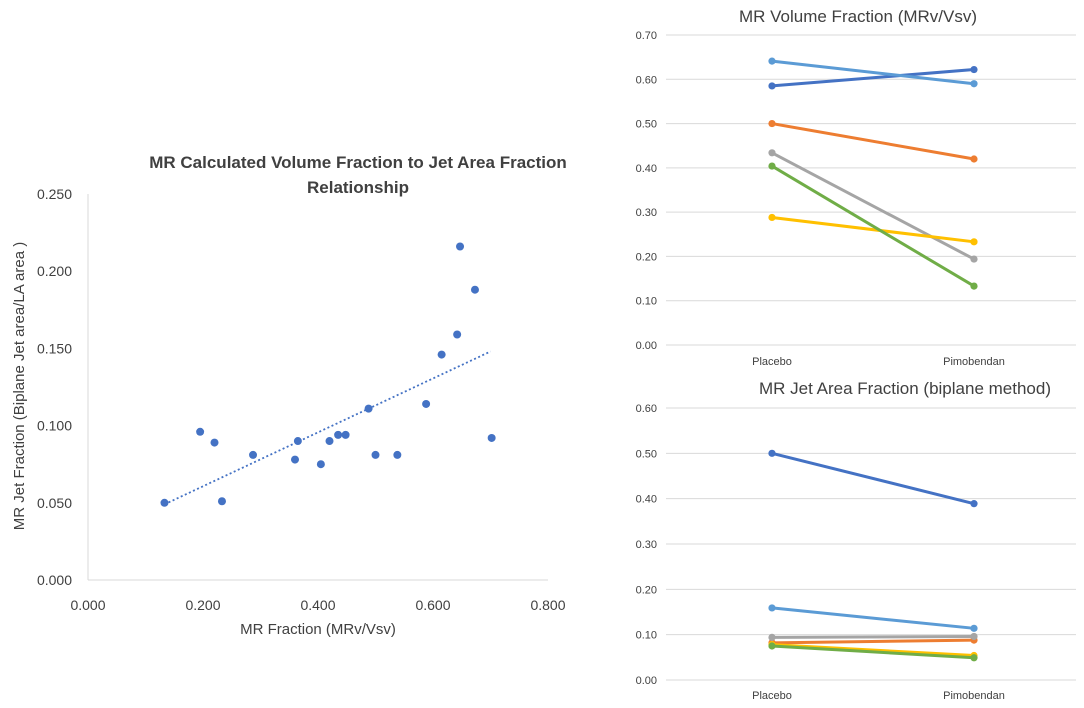 This screenshot has width=1084, height=708. I want to click on scatter-x-tick-label: 0.400, so click(317, 605).